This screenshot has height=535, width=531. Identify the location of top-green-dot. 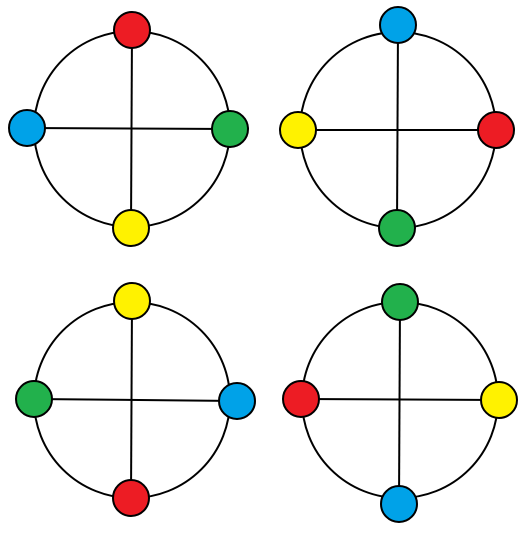
(400, 302).